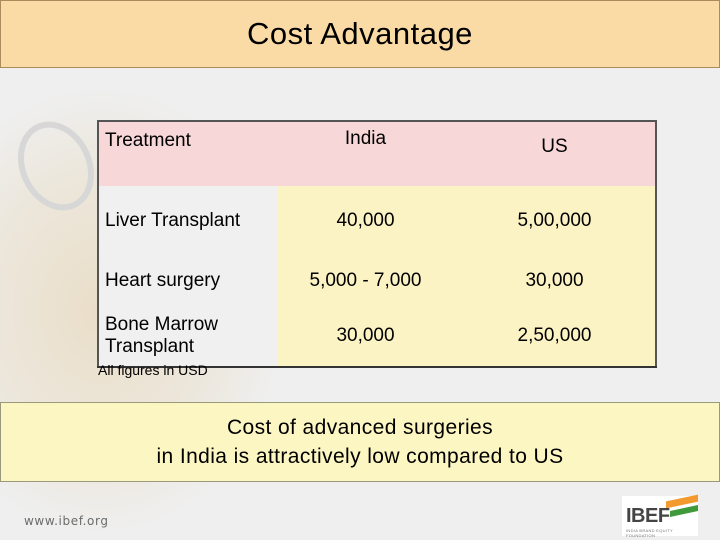  What do you see at coordinates (555, 337) in the screenshot?
I see `us-cost-cell: 2,50,000` at bounding box center [555, 337].